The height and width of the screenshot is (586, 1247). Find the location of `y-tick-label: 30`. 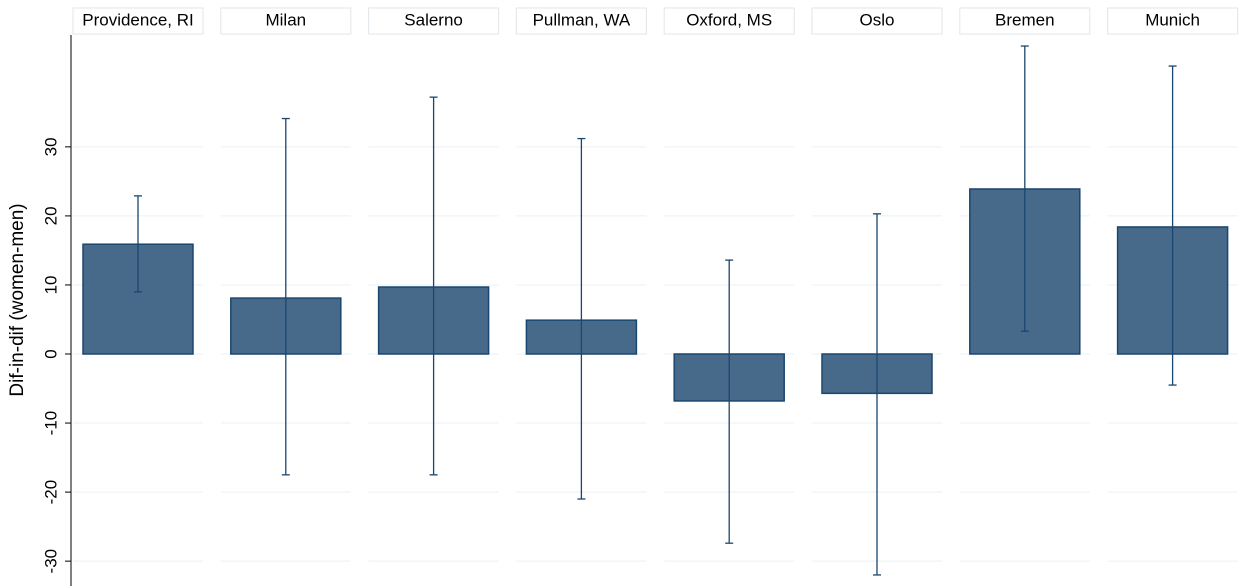

y-tick-label: 30 is located at coordinates (50, 146).